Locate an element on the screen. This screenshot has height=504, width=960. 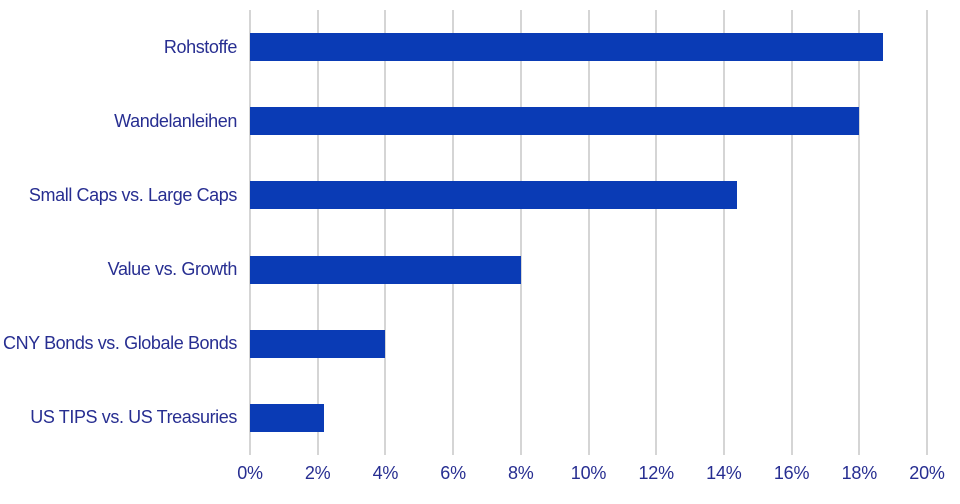
category-row: CNY Bonds vs. Globale Bonds is located at coordinates (118, 344).